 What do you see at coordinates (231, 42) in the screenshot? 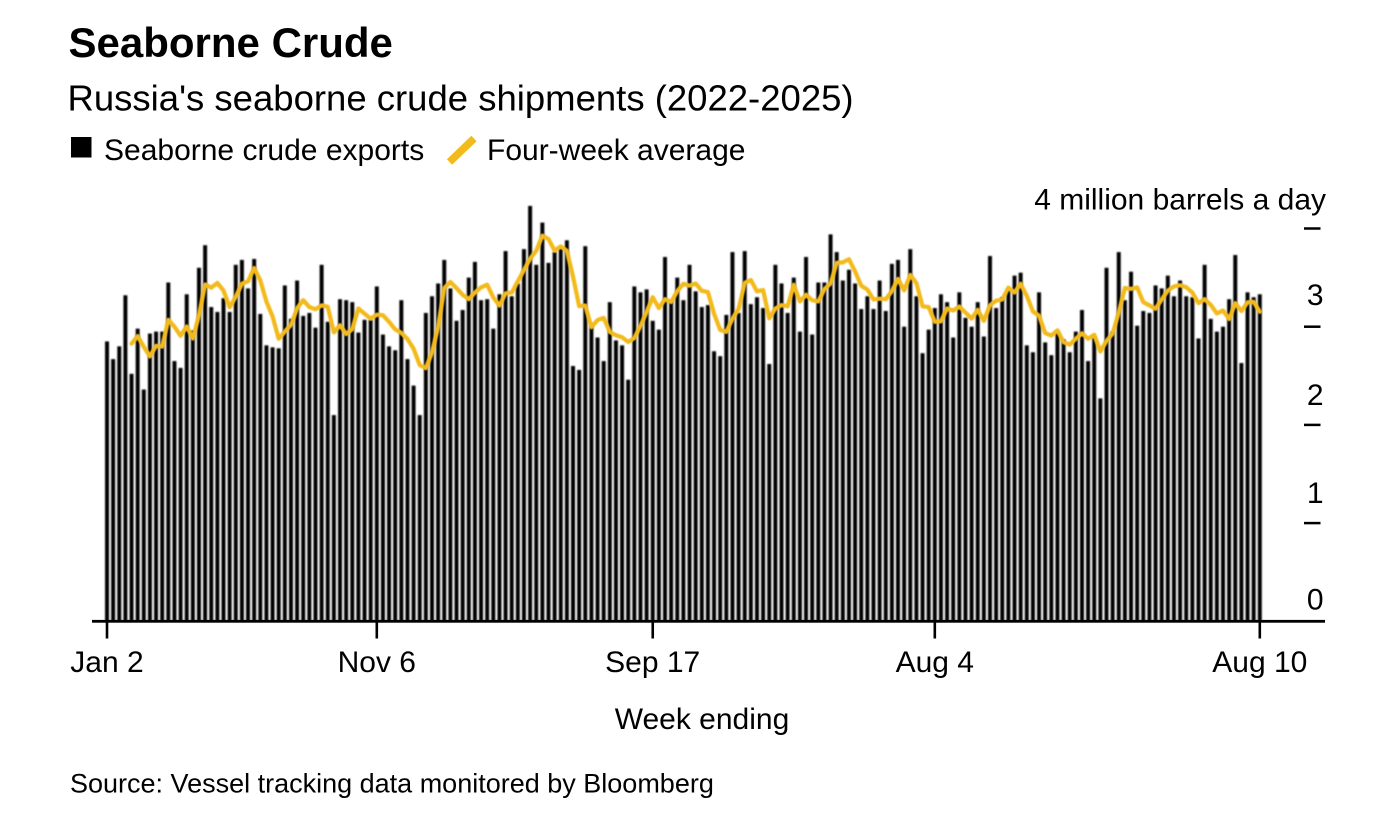
I see `svg-text: Seaborne Crude` at bounding box center [231, 42].